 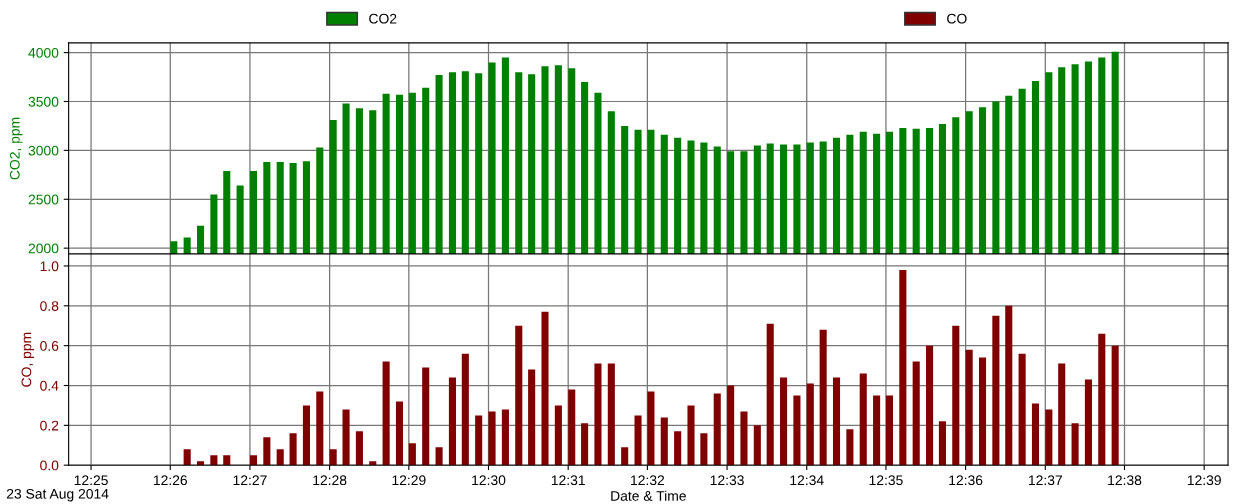 I want to click on y-tick-label: 1.0, so click(x=49, y=266).